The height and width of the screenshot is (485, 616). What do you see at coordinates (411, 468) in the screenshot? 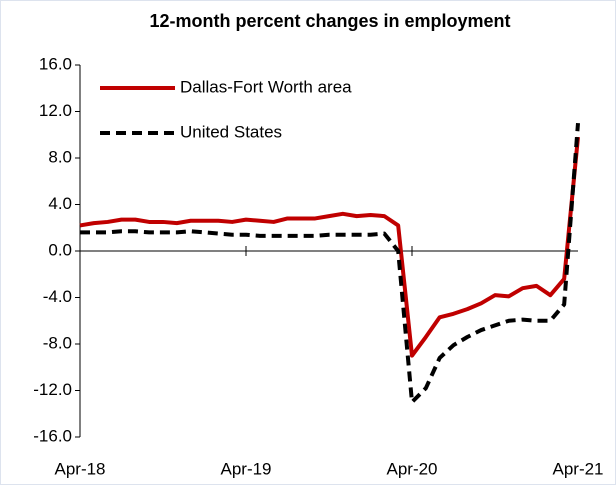
I see `x-tick-label: Apr-20` at bounding box center [411, 468].